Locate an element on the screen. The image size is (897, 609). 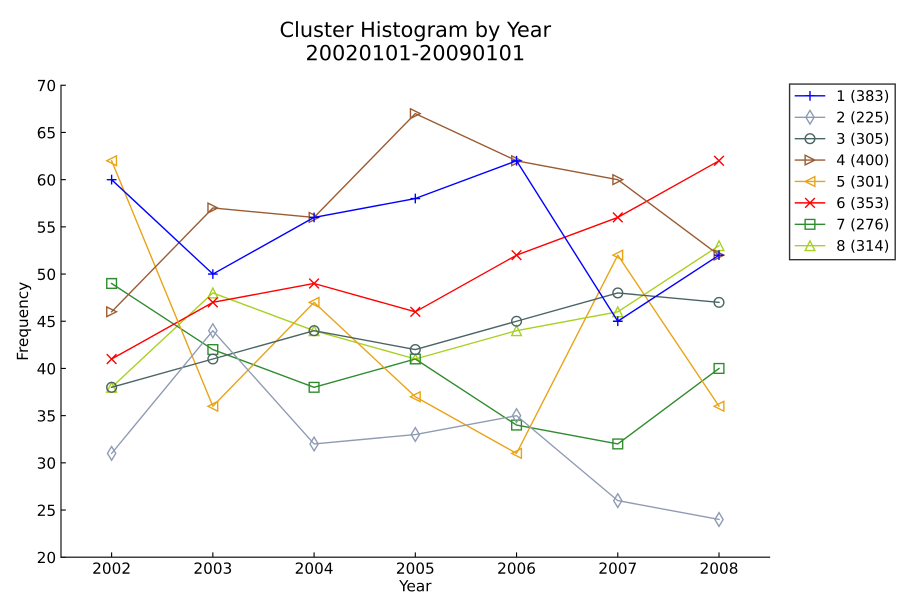
y-tick-label: 25 is located at coordinates (46, 510).